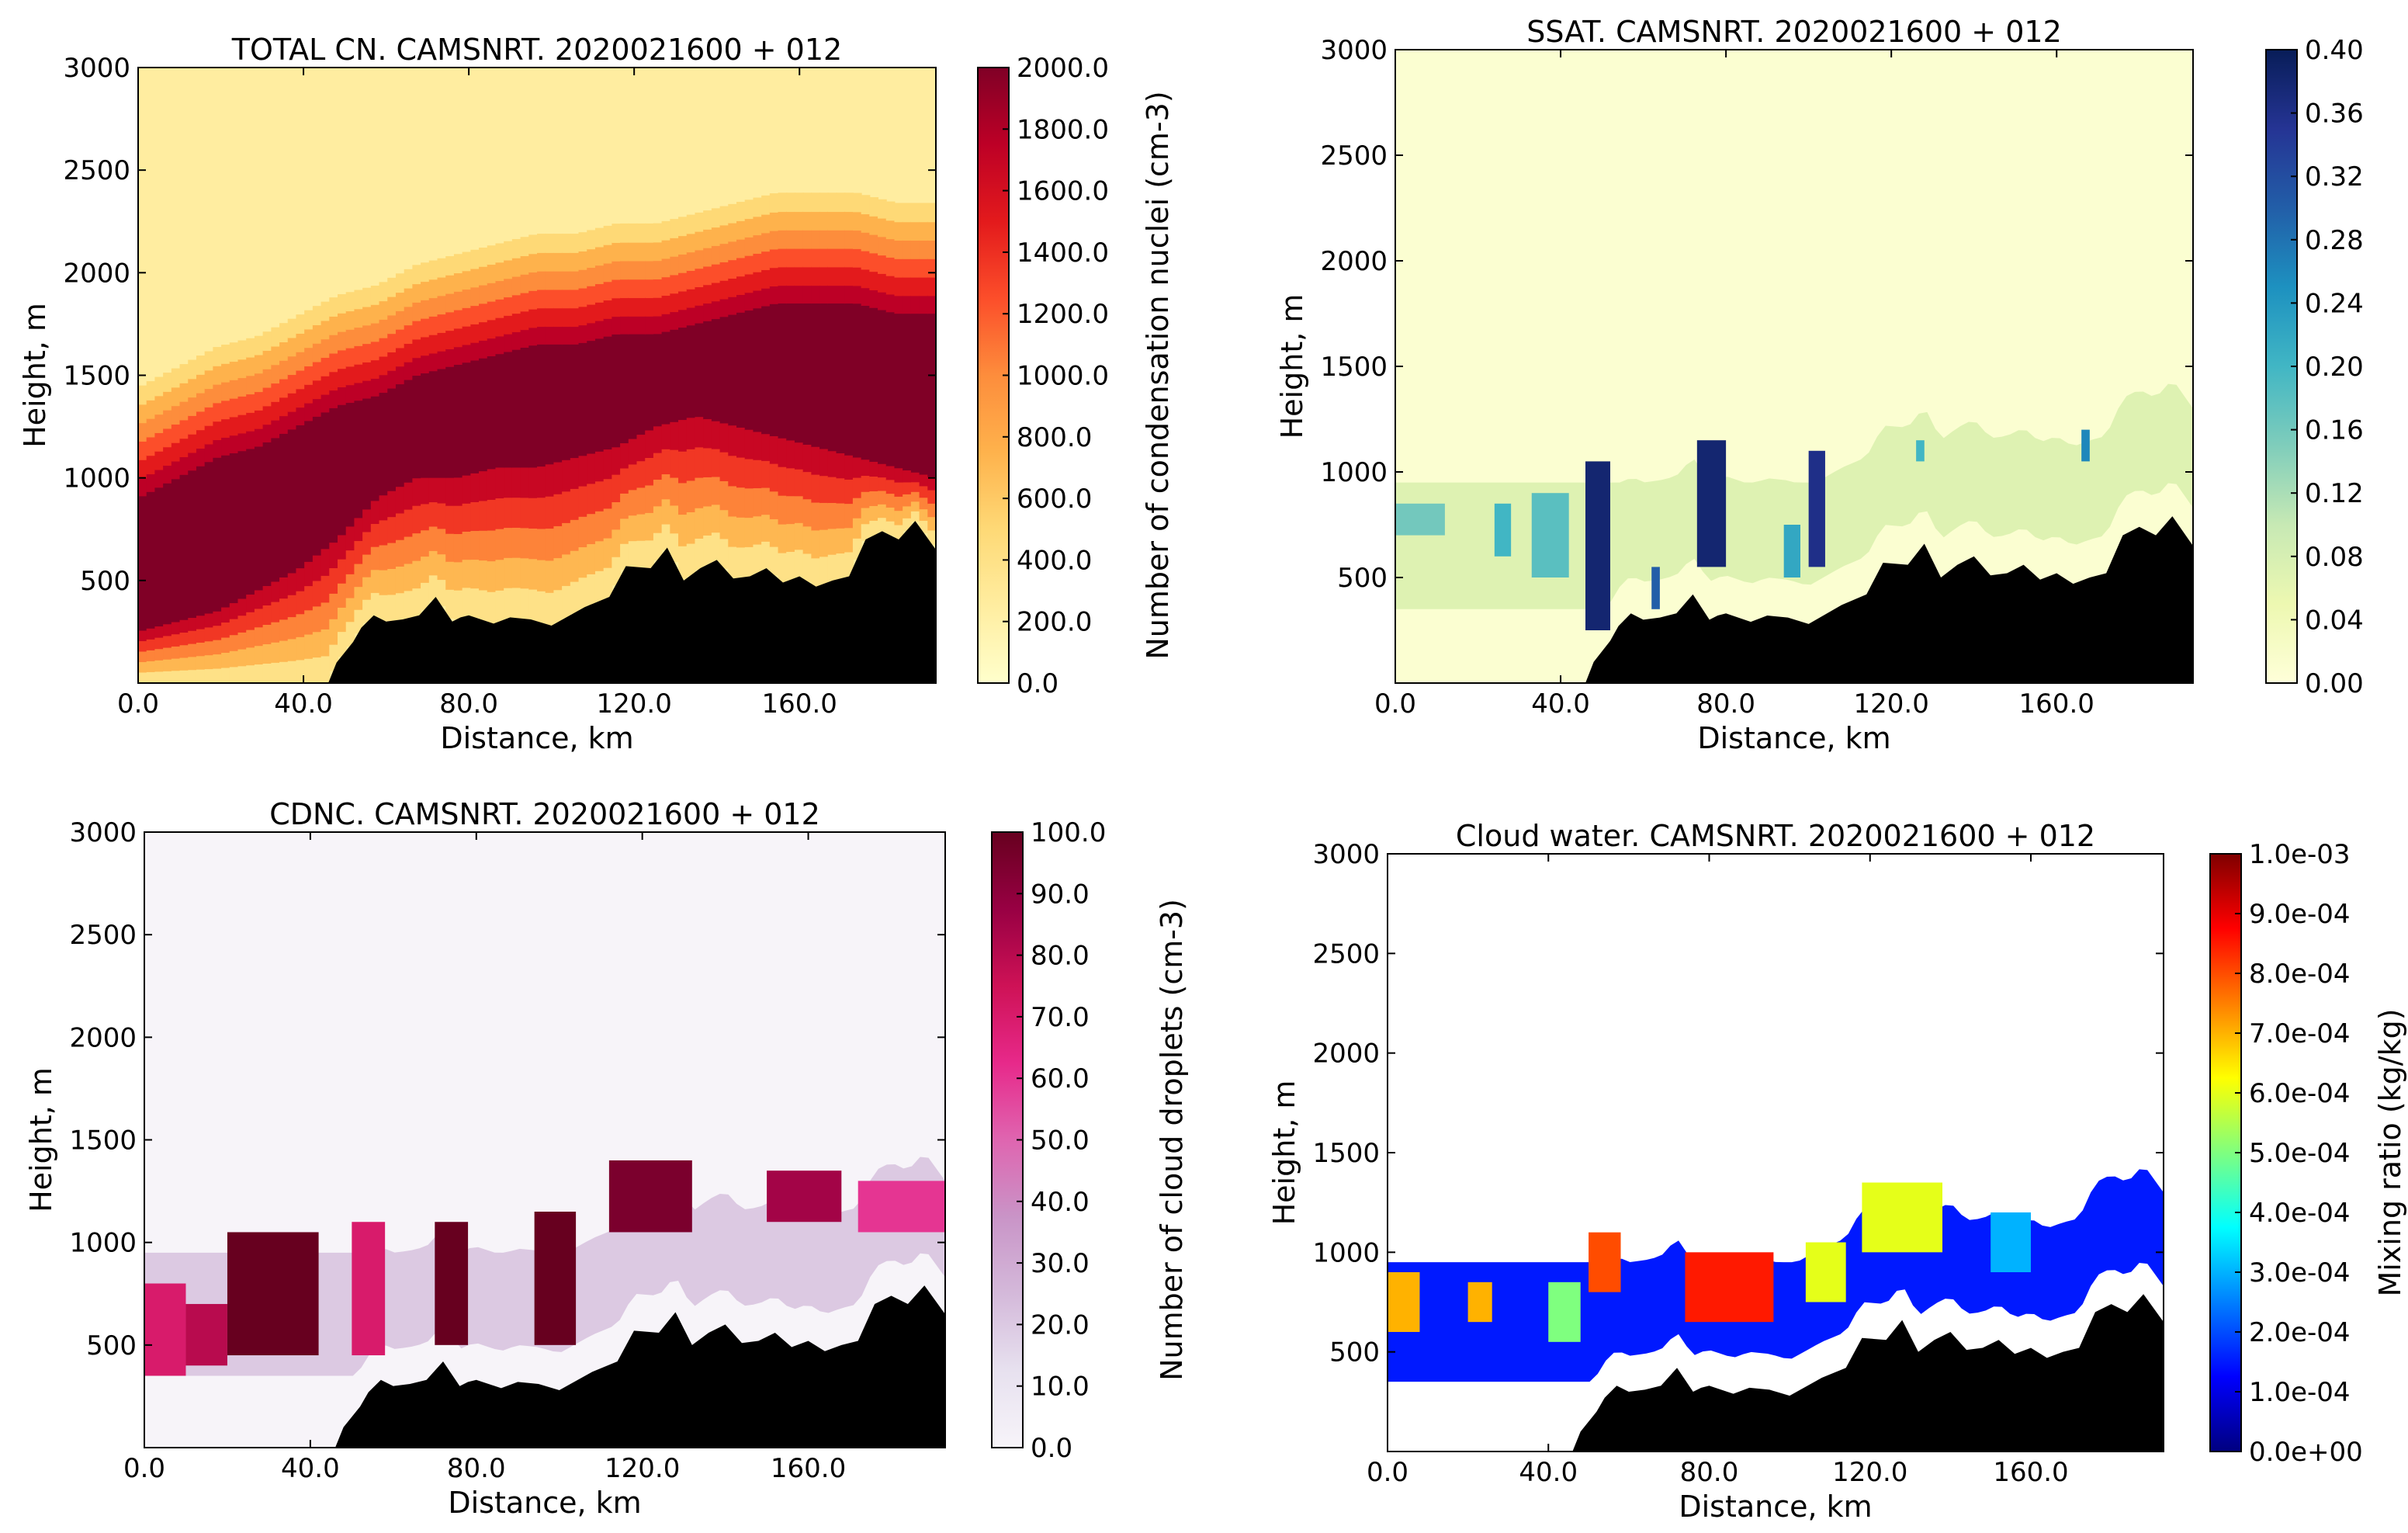 The height and width of the screenshot is (1533, 2408). I want to click on y-tick-label: 500, so click(1355, 1353).